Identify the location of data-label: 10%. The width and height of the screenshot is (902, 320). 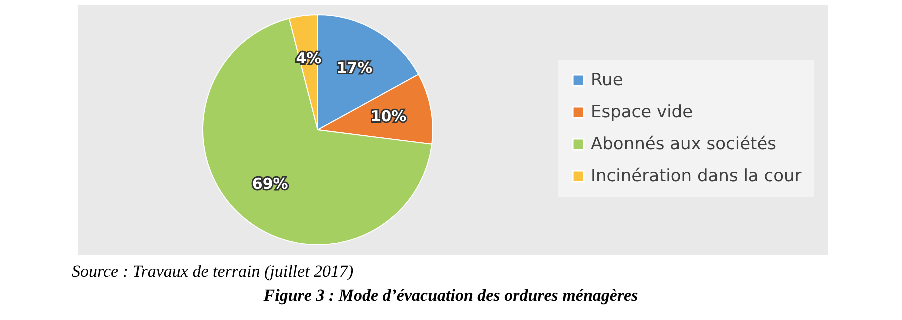
(388, 117).